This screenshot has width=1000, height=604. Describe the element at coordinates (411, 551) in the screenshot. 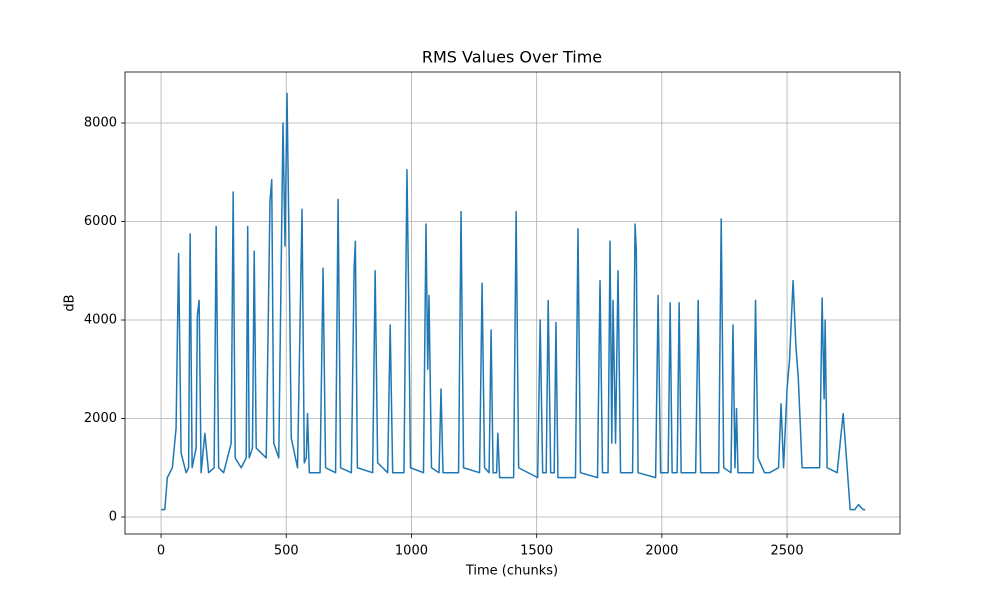

I see `x-tick-label: 1000` at that location.